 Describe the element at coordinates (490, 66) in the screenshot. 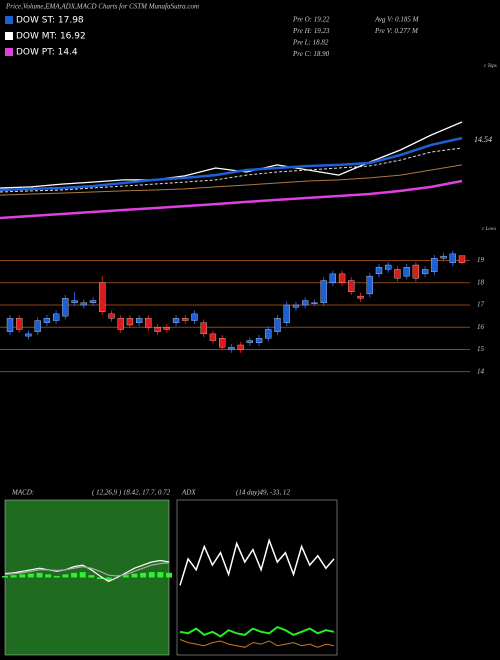

I see `corner-label: c Tops` at that location.